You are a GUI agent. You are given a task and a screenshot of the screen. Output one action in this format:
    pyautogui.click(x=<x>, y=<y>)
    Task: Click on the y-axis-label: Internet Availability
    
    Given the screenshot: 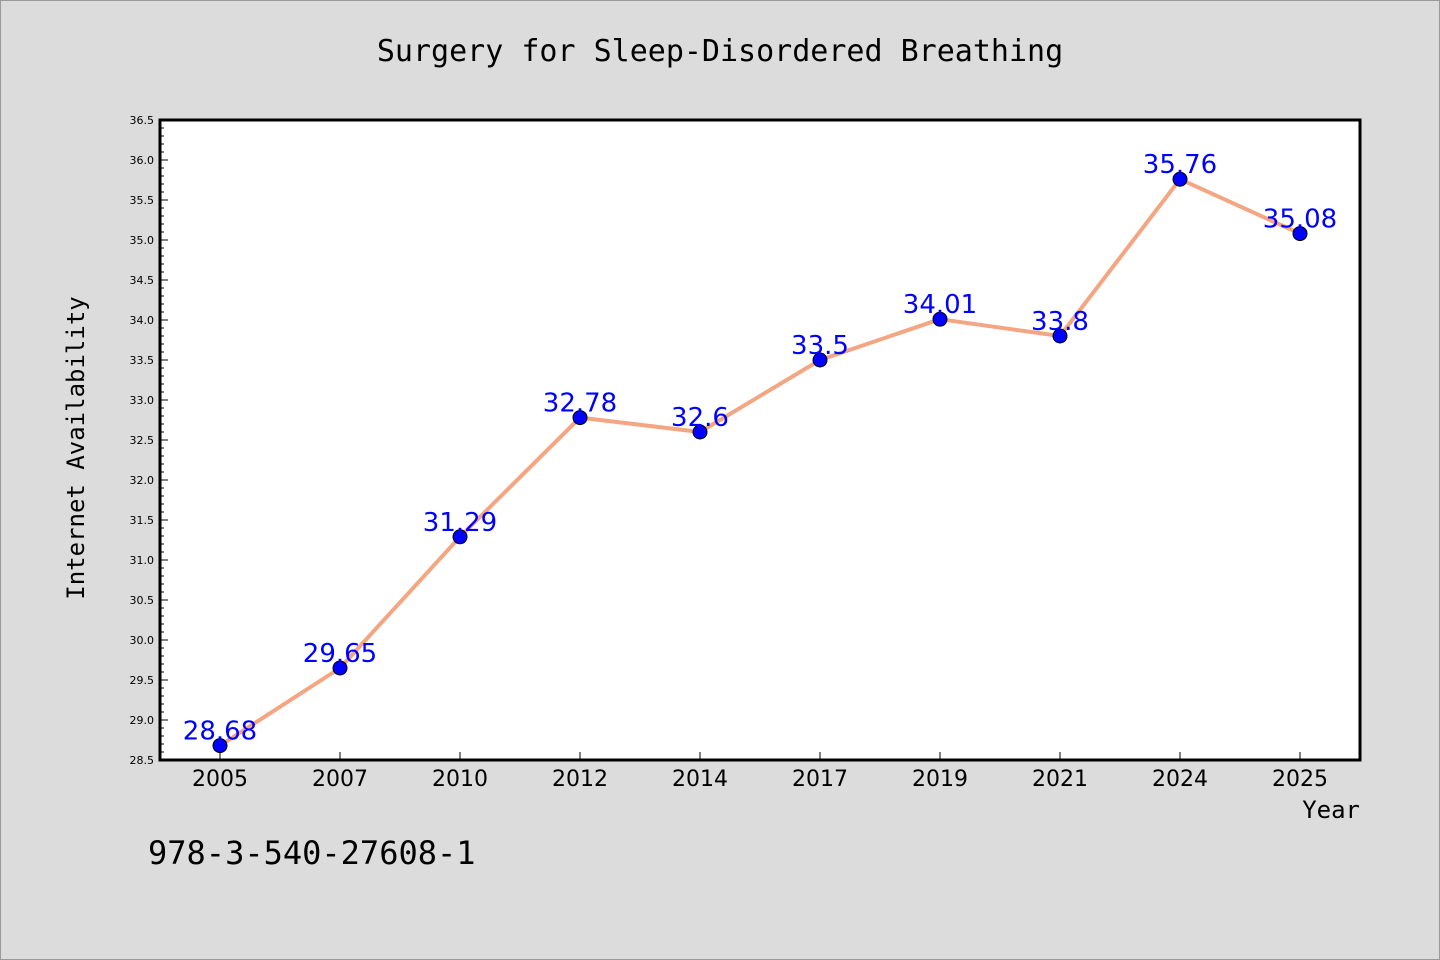 What is the action you would take?
    pyautogui.click(x=76, y=448)
    